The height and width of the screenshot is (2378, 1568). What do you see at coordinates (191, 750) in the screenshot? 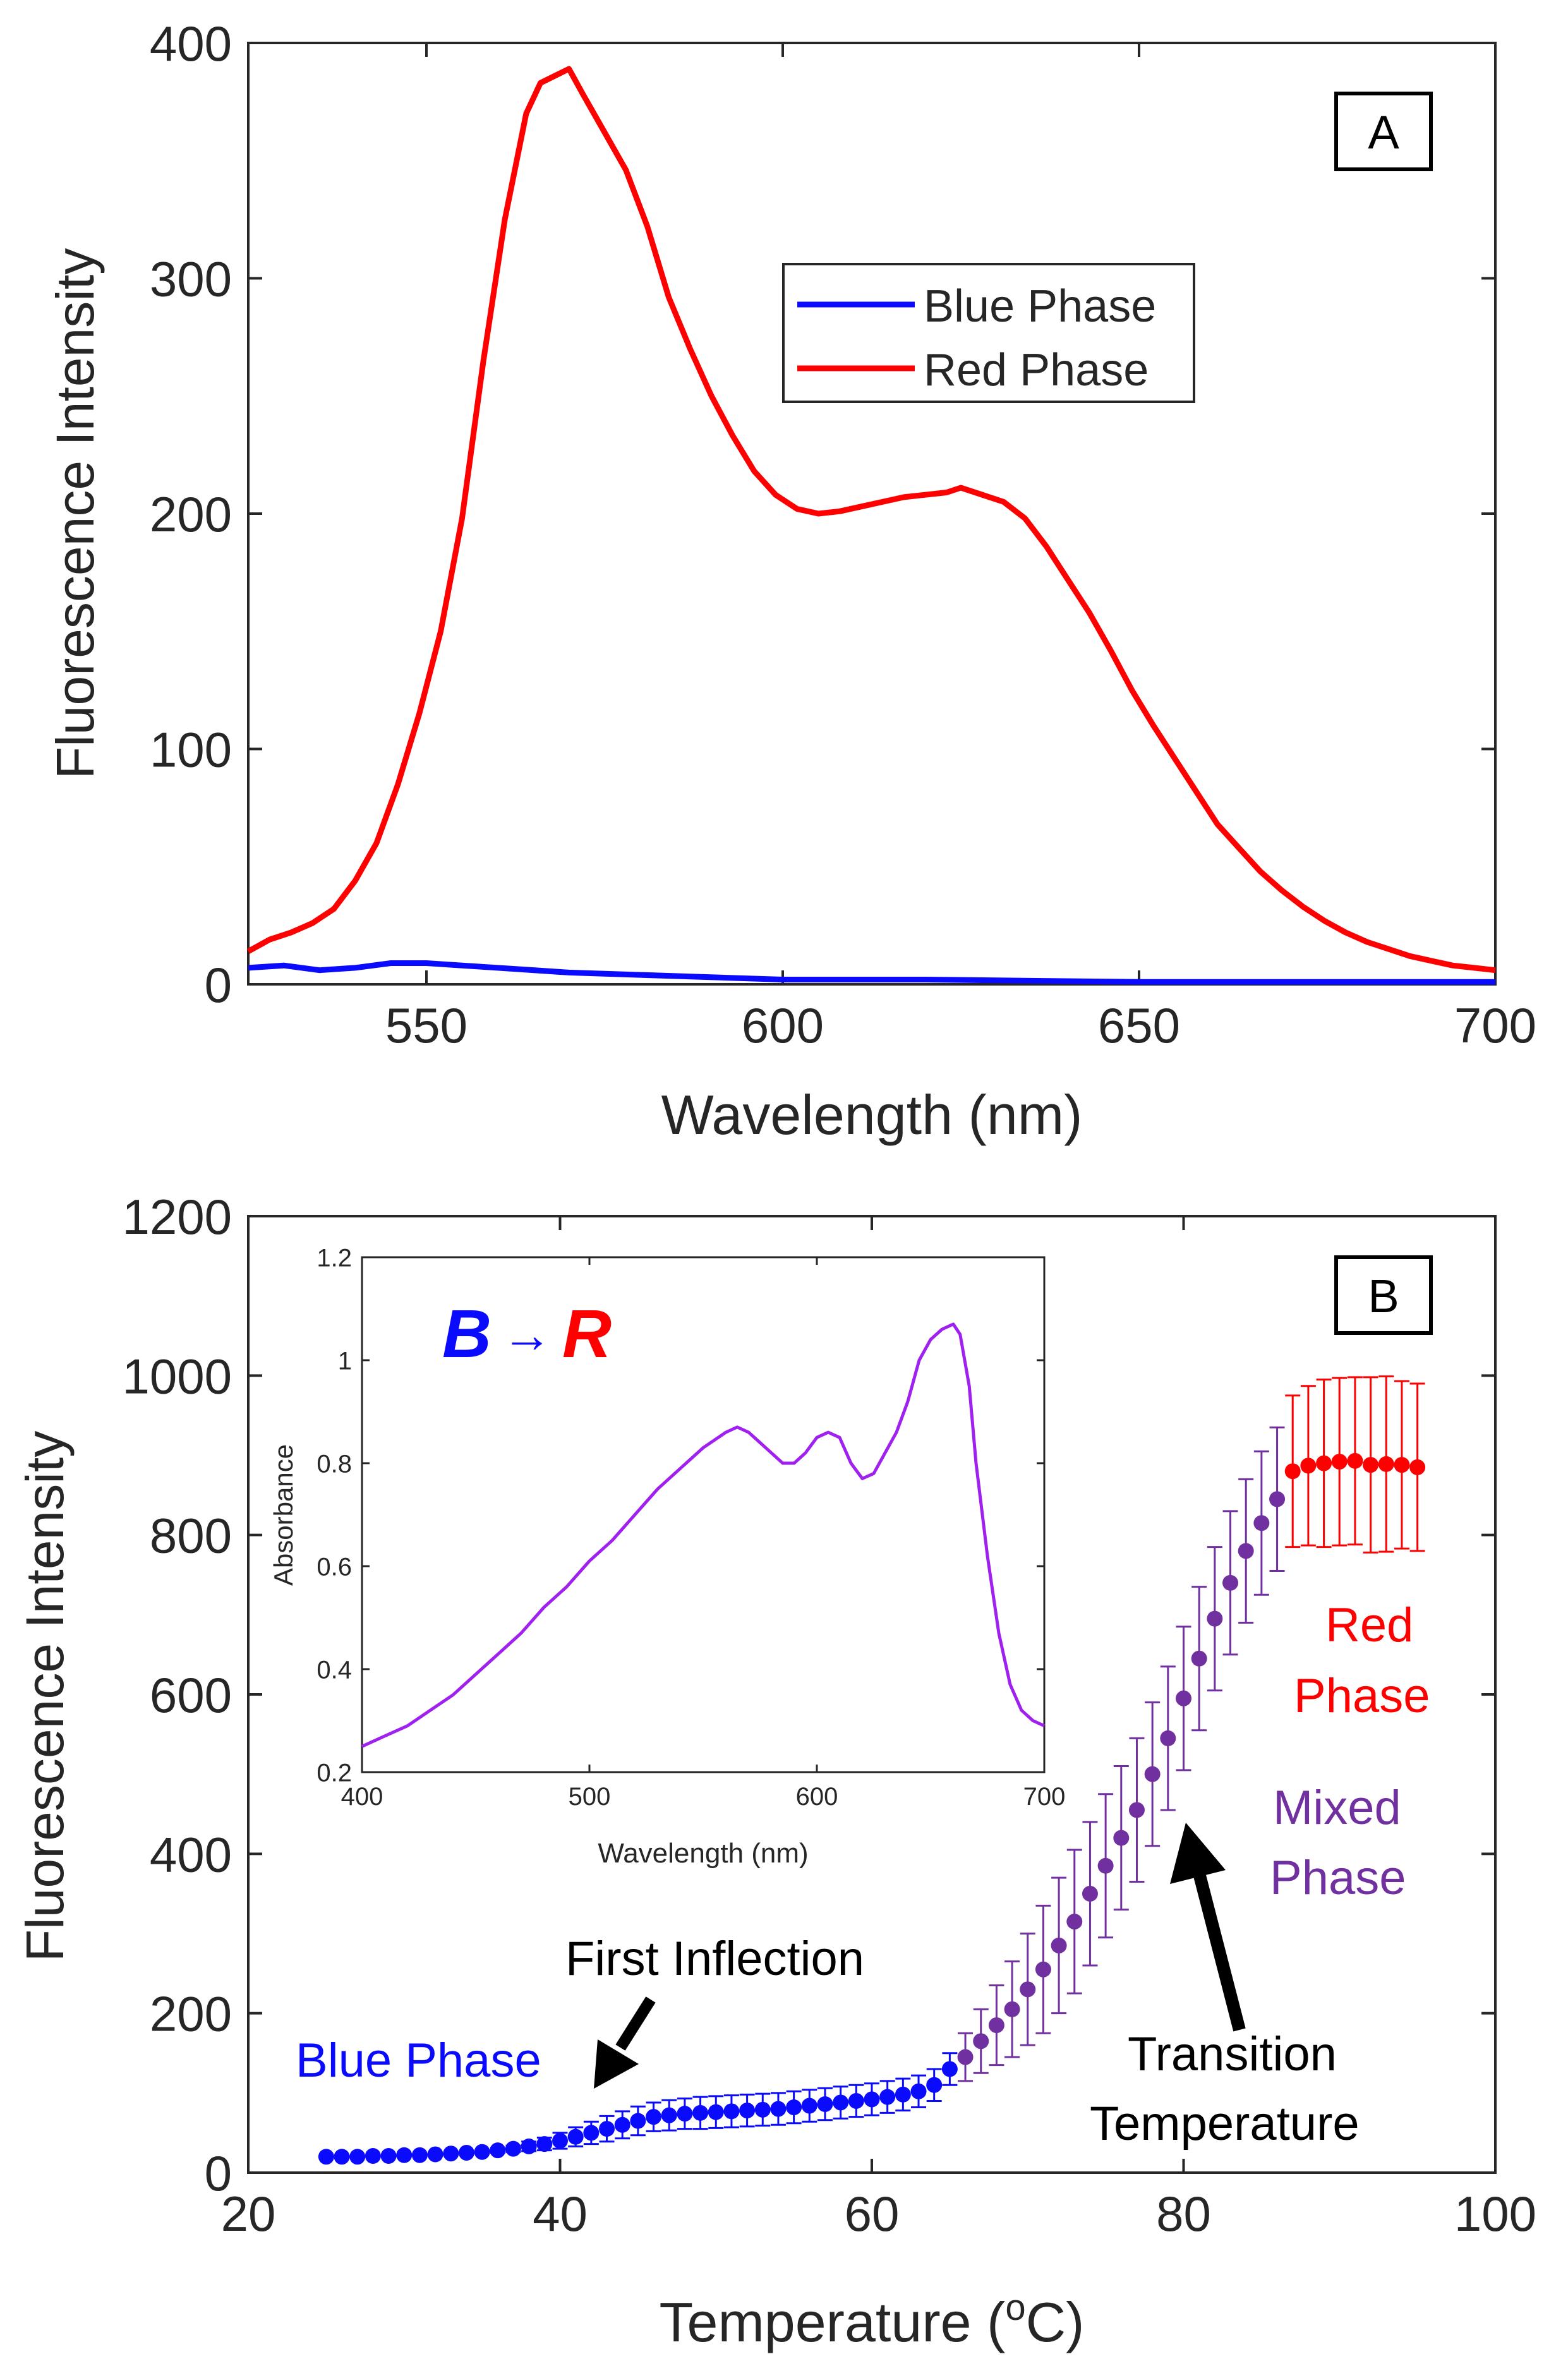
I see `y-tick-label: 100` at bounding box center [191, 750].